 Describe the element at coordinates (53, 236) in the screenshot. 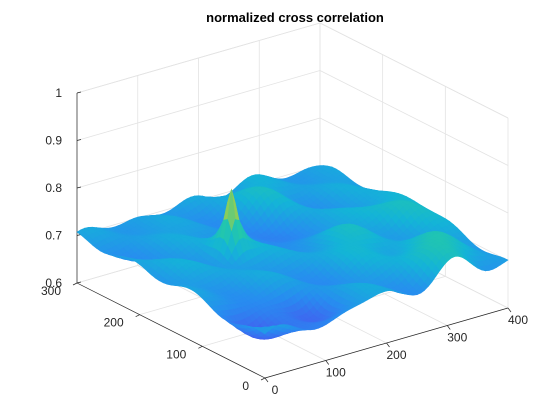

I see `z-tick-label: 0.7` at that location.